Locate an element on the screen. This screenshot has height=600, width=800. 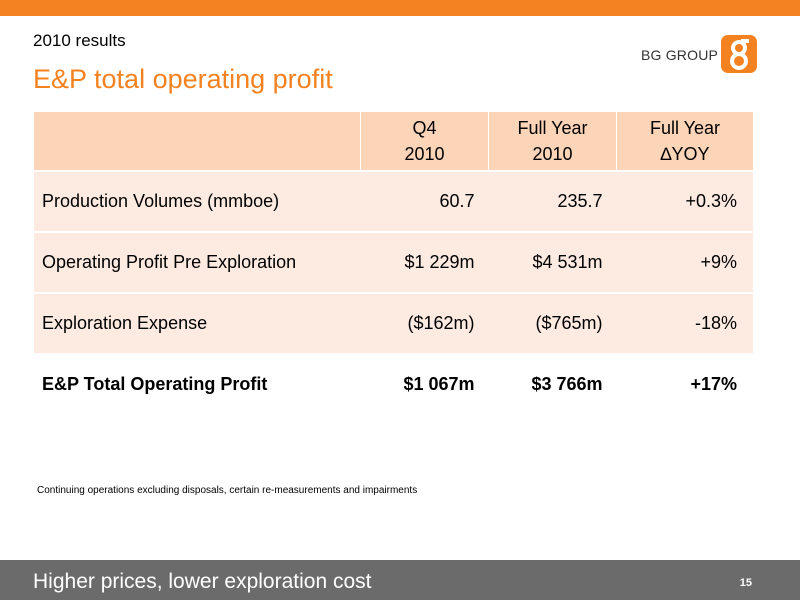
footer-bar: Higher prices, lower exploration cost 15 is located at coordinates (400, 580).